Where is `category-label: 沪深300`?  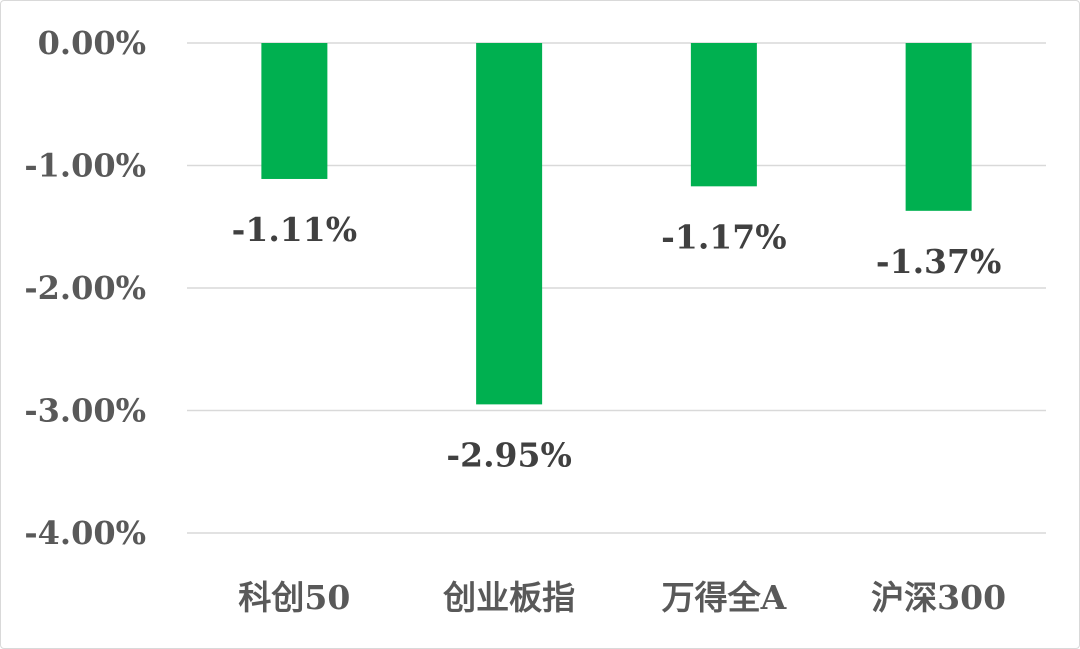 category-label: 沪深300 is located at coordinates (938, 597).